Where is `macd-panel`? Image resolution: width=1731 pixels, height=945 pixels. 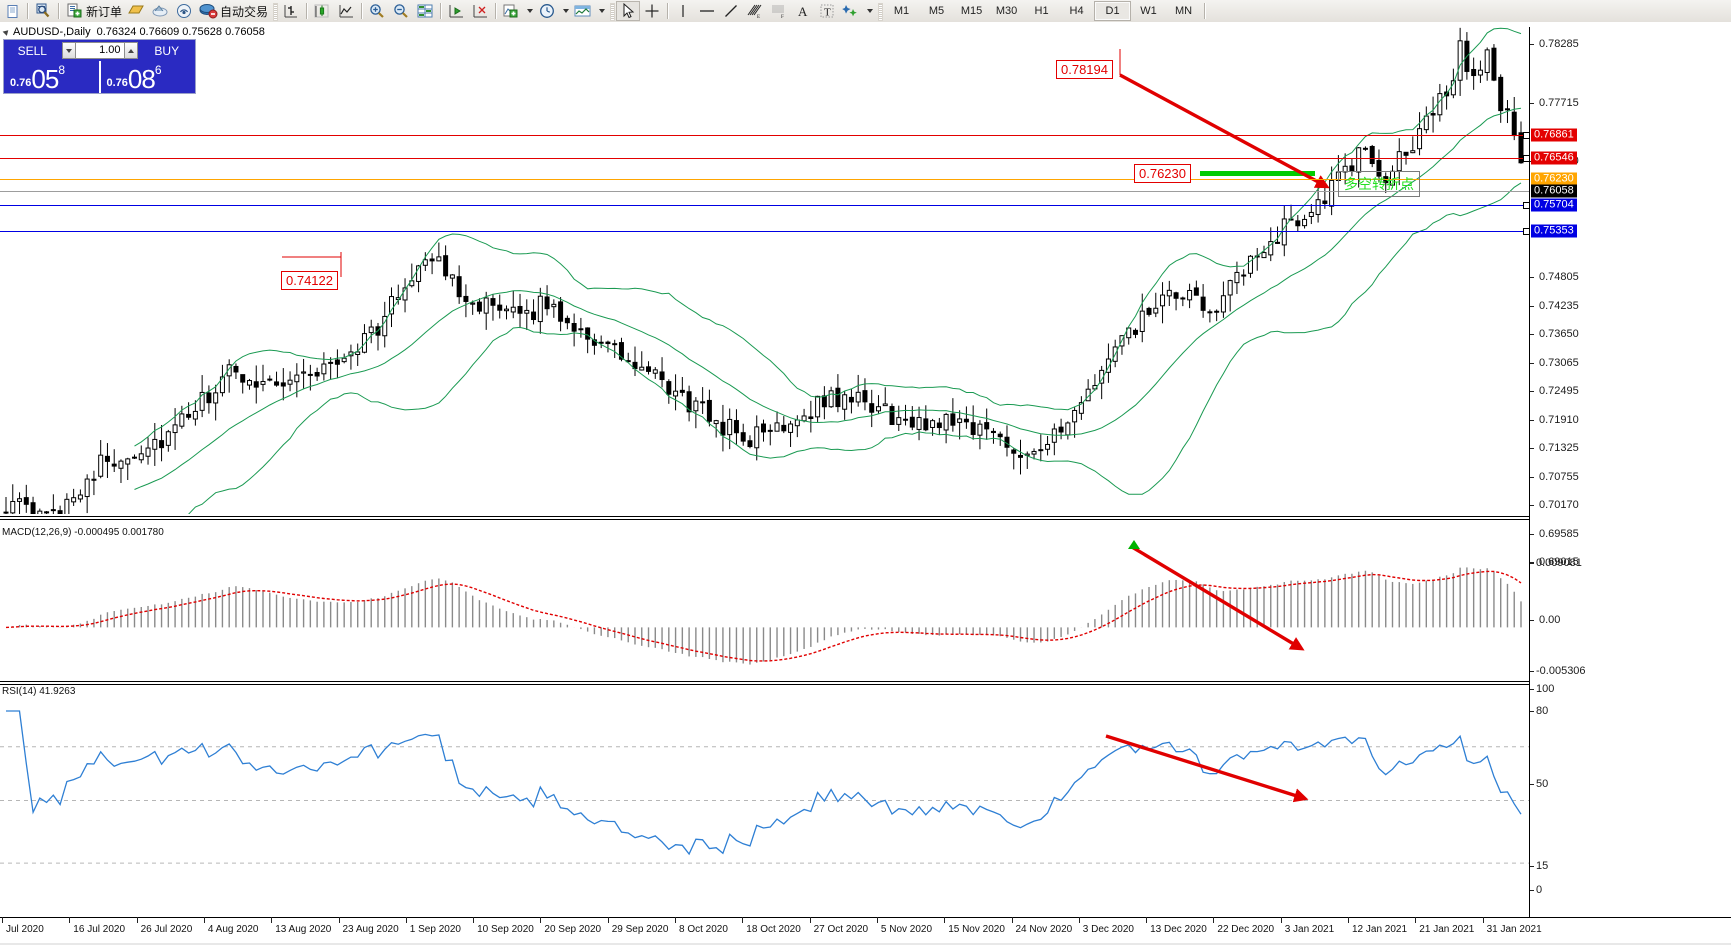 macd-panel is located at coordinates (764, 599).